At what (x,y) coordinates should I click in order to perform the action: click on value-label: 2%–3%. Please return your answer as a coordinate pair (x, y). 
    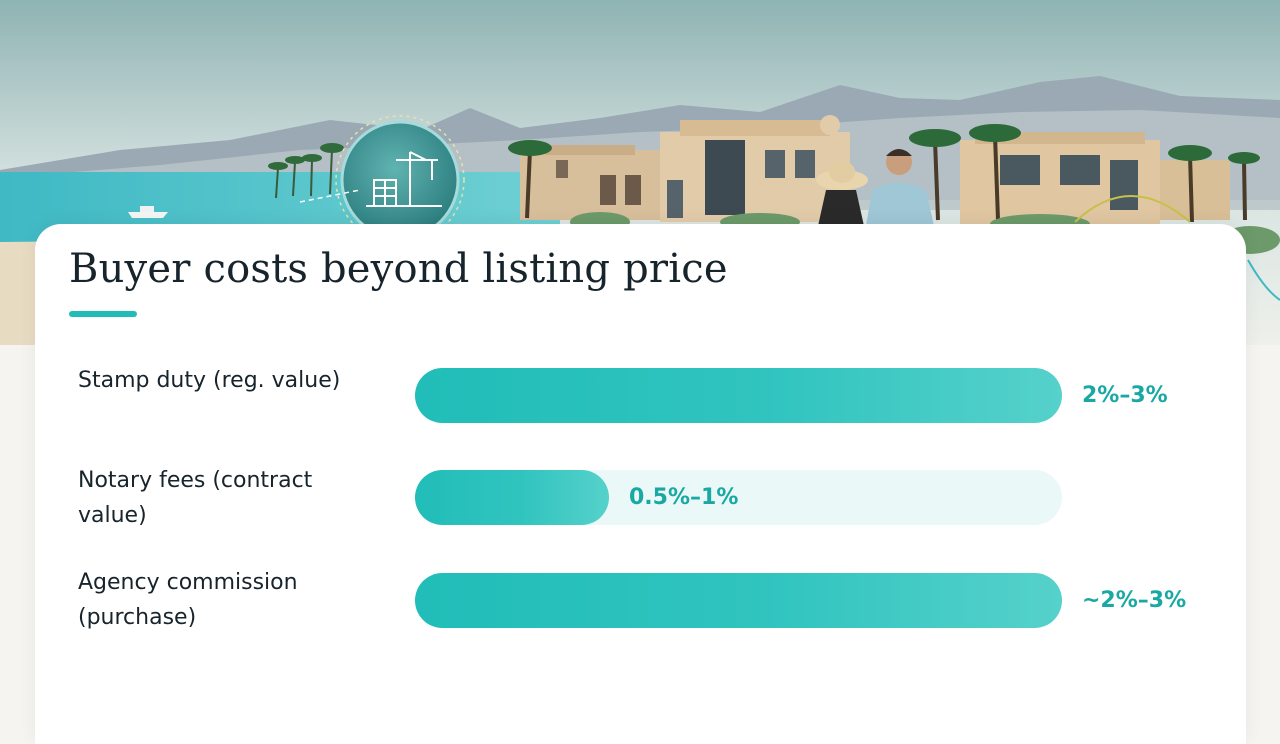
    Looking at the image, I should click on (1125, 395).